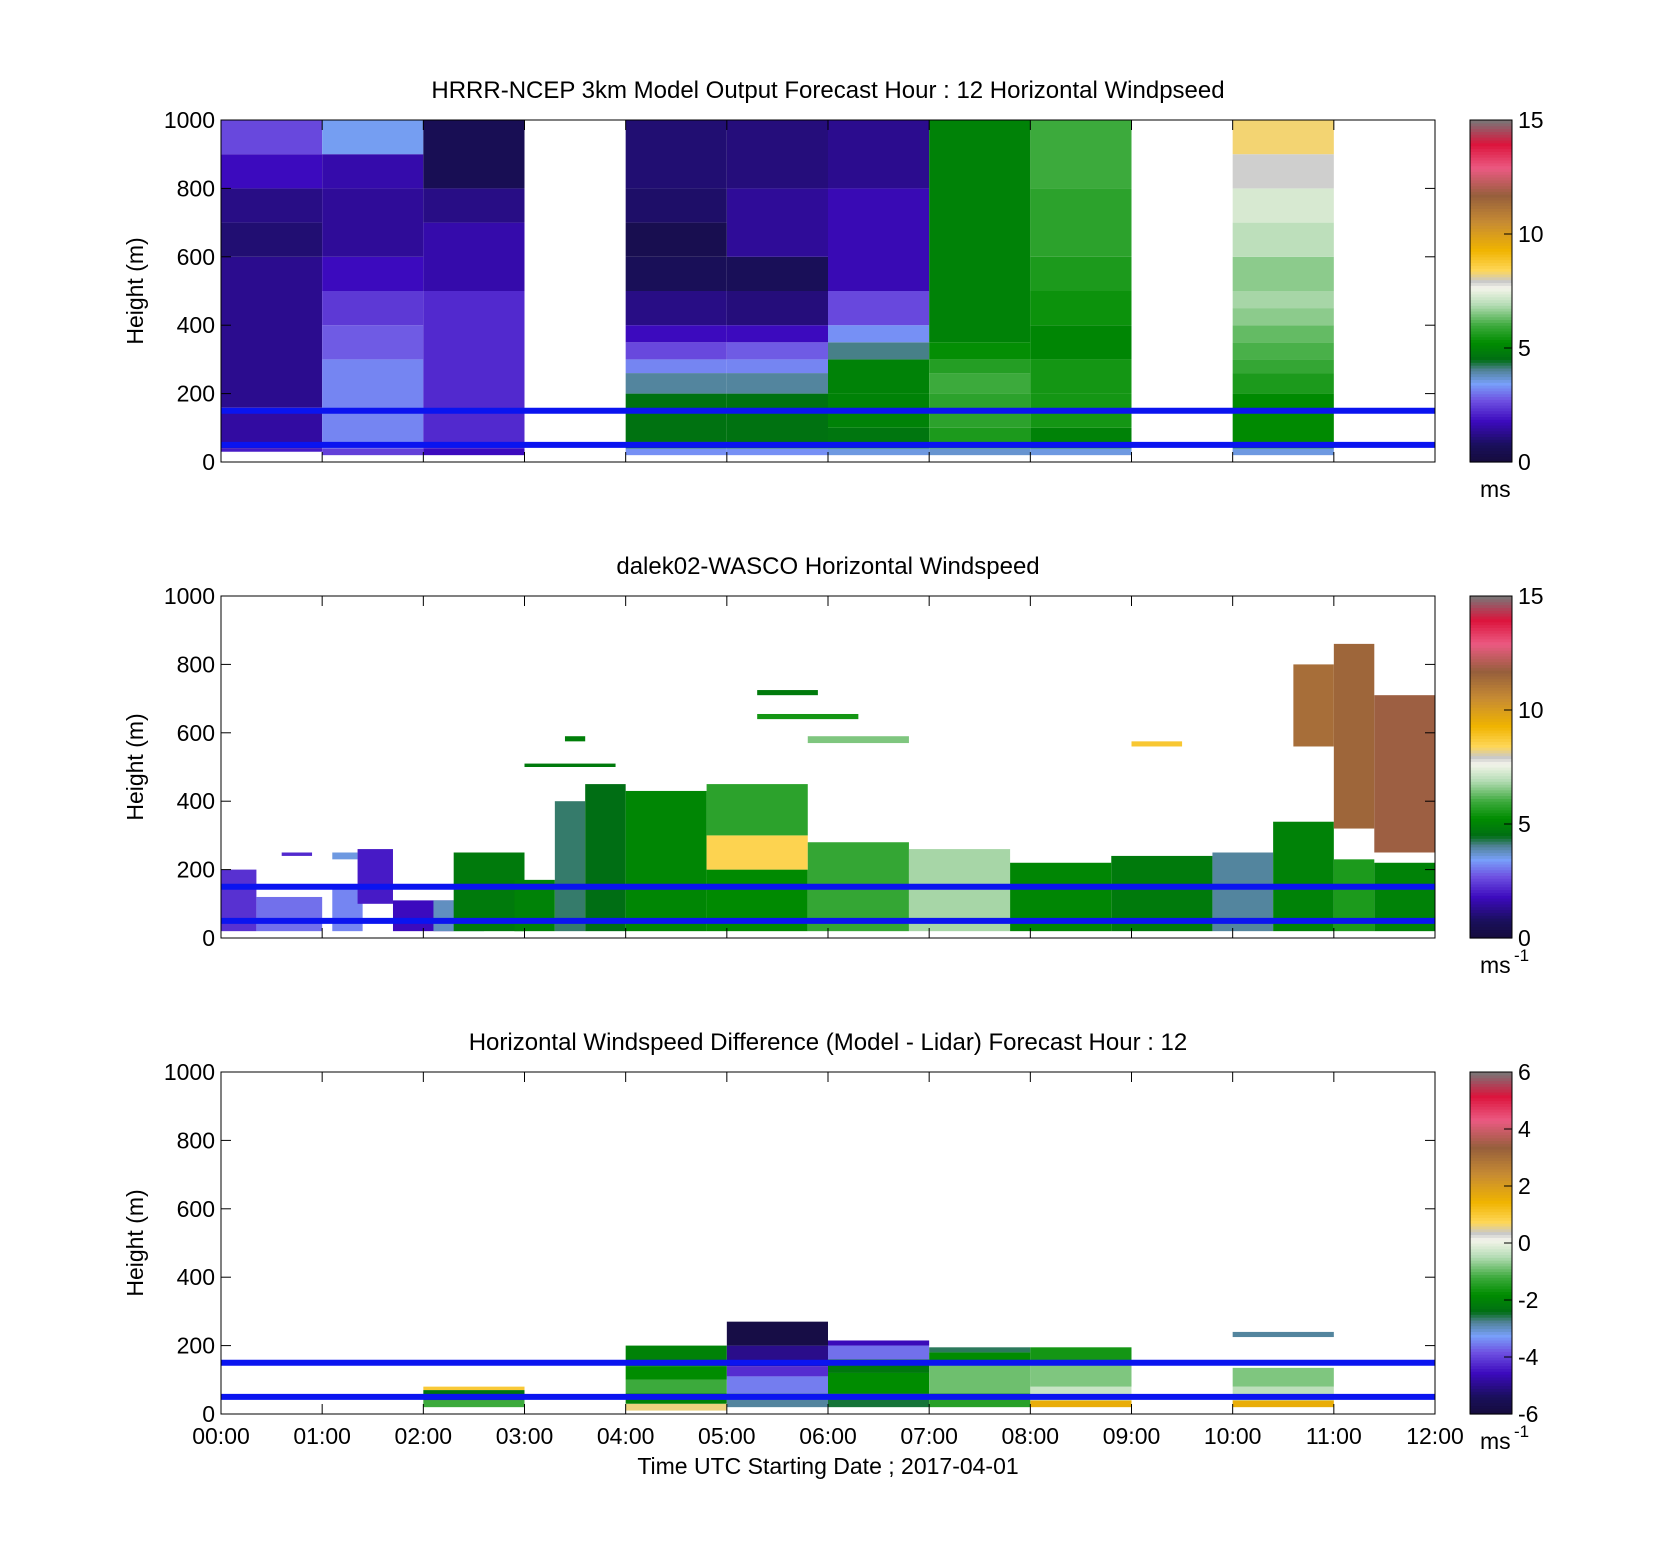  What do you see at coordinates (208, 1414) in the screenshot?
I see `y-tick-label: 0` at bounding box center [208, 1414].